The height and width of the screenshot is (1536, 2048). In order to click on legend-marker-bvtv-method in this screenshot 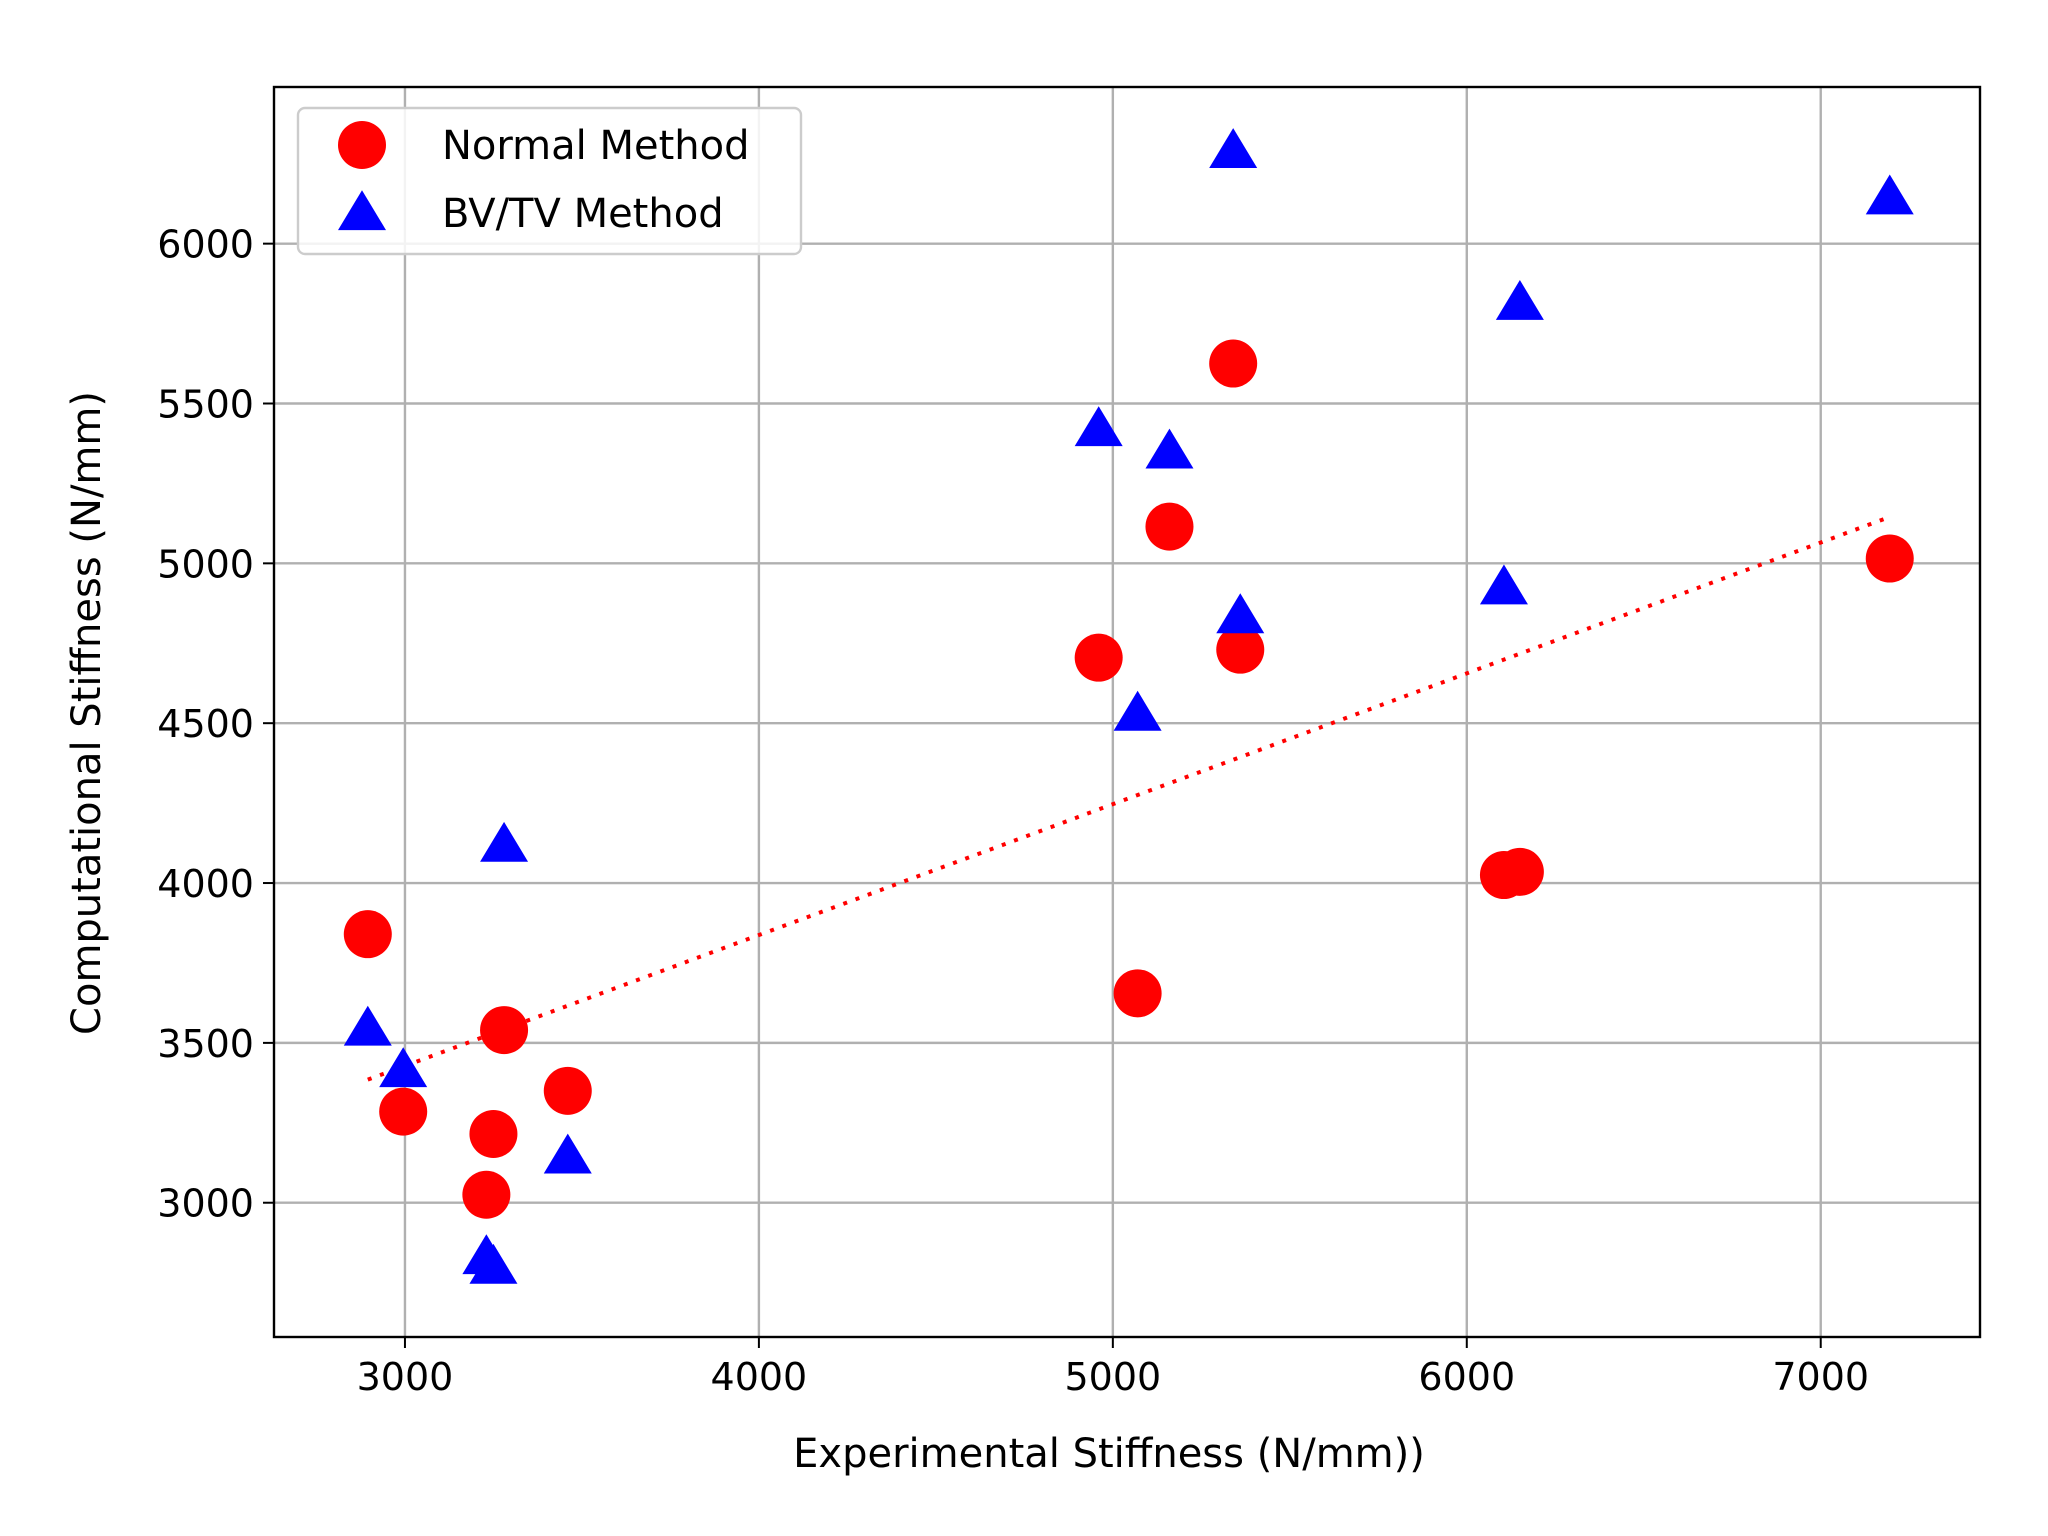, I will do `click(362, 210)`.